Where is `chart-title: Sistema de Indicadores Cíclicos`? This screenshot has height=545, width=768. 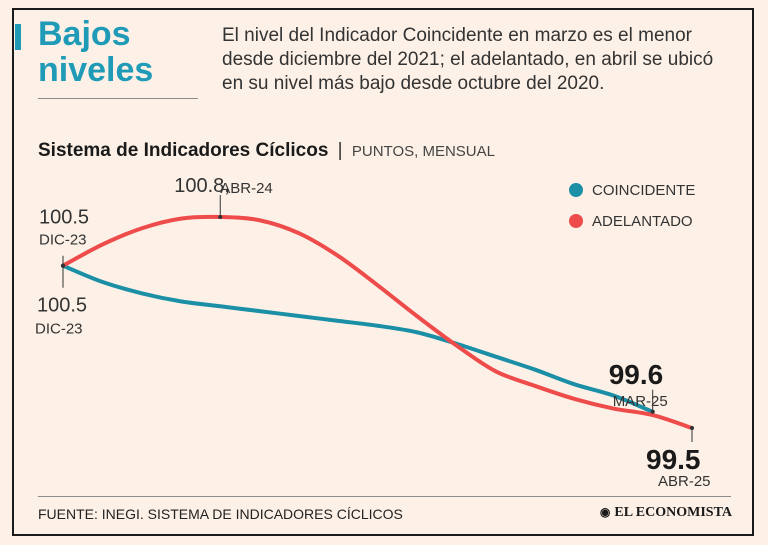 chart-title: Sistema de Indicadores Cíclicos is located at coordinates (183, 150).